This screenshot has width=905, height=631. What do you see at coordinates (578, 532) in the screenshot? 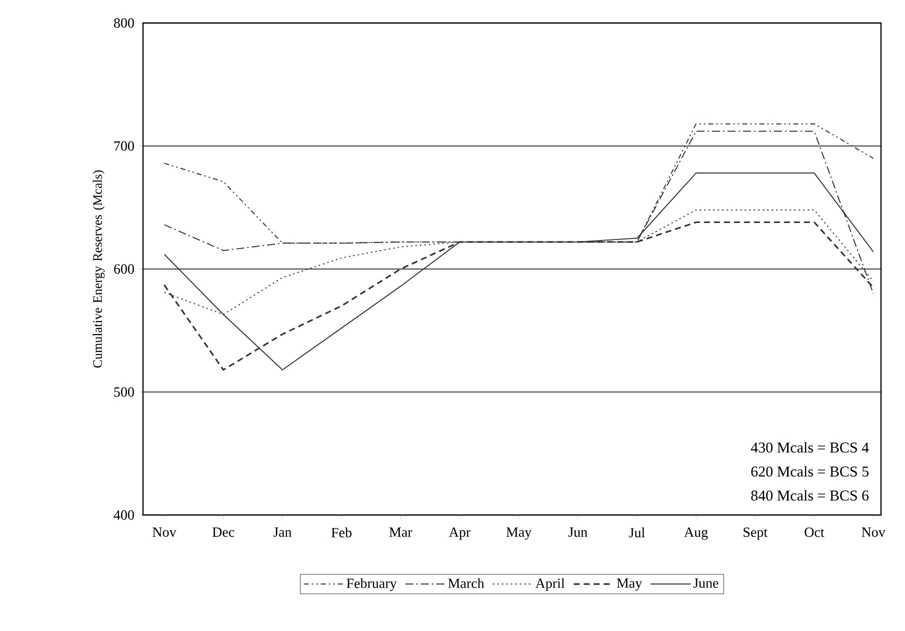
I see `x-tick-label: Jun` at bounding box center [578, 532].